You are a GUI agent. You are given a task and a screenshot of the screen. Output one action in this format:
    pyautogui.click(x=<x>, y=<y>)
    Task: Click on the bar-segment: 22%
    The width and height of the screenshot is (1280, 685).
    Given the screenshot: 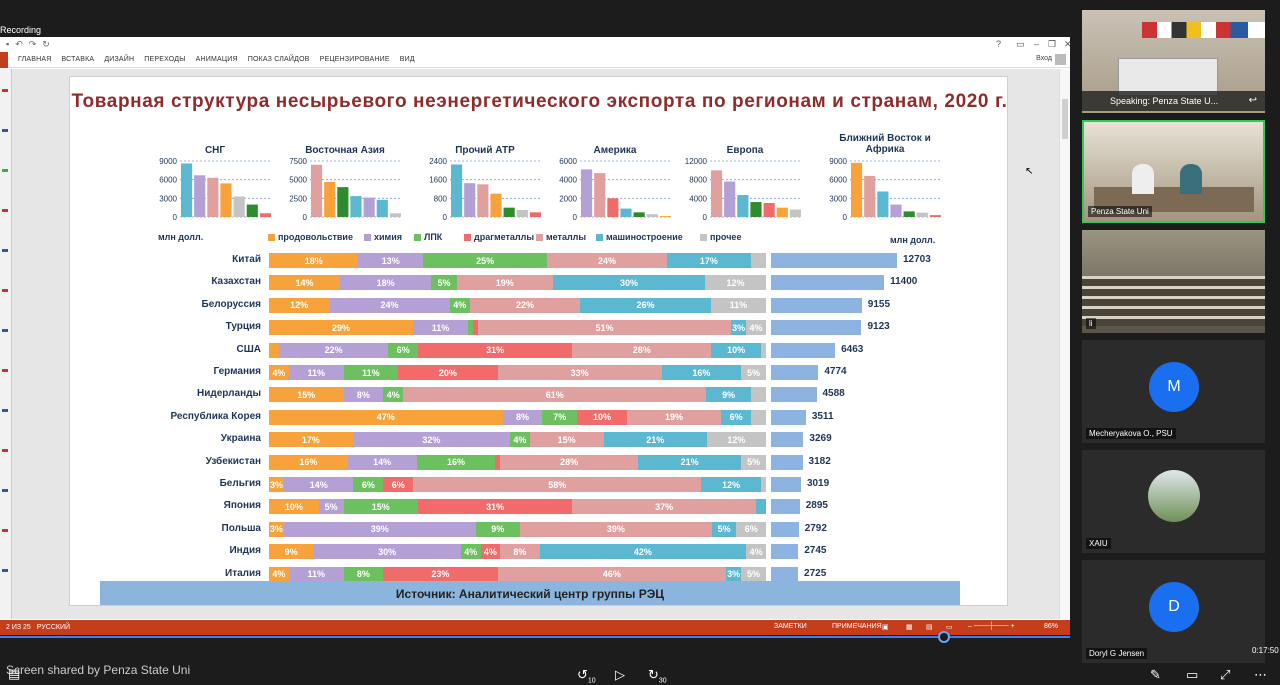 What is the action you would take?
    pyautogui.click(x=525, y=305)
    